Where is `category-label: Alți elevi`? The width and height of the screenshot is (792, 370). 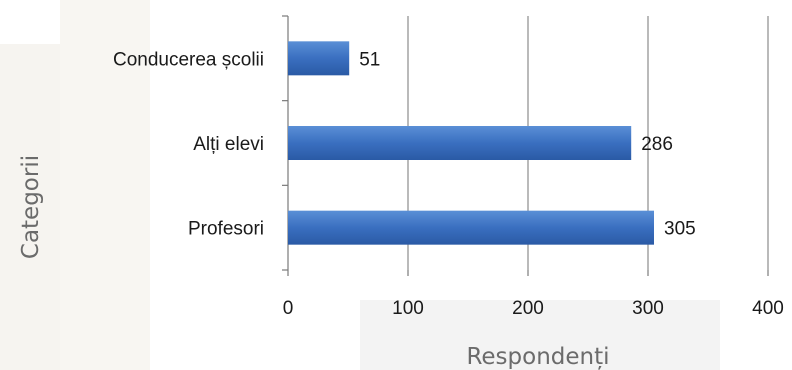 category-label: Alți elevi is located at coordinates (228, 144).